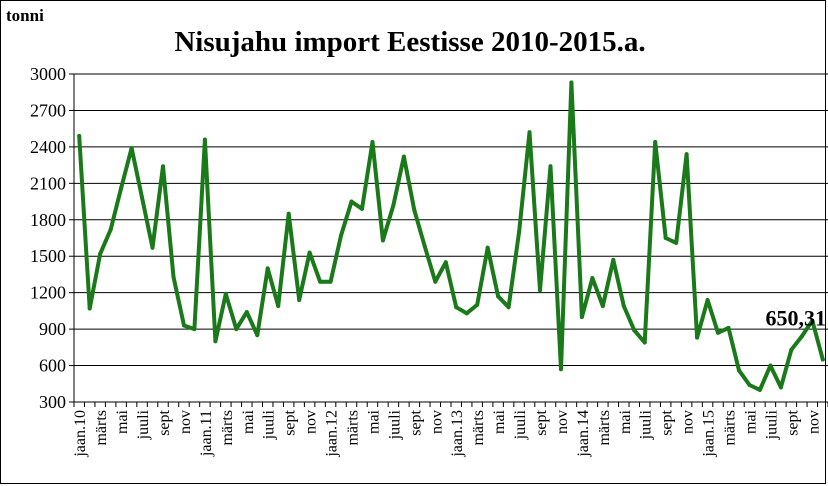 The image size is (828, 486). Describe the element at coordinates (48, 74) in the screenshot. I see `y-tick-label: 3000` at that location.